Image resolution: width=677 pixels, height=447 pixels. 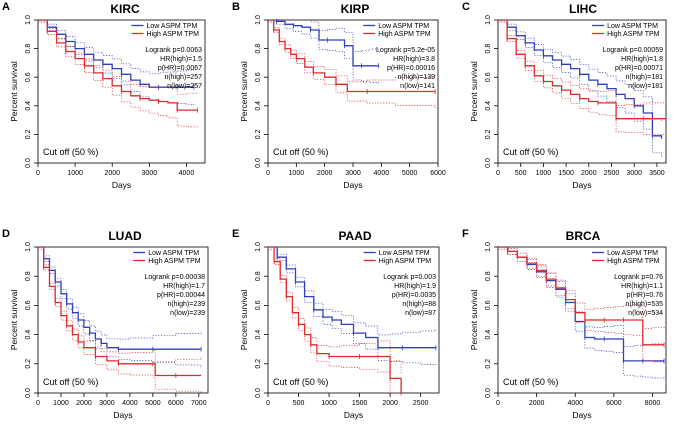 I want to click on stat-line: p(HR)=0.00071, so click(x=639, y=68).